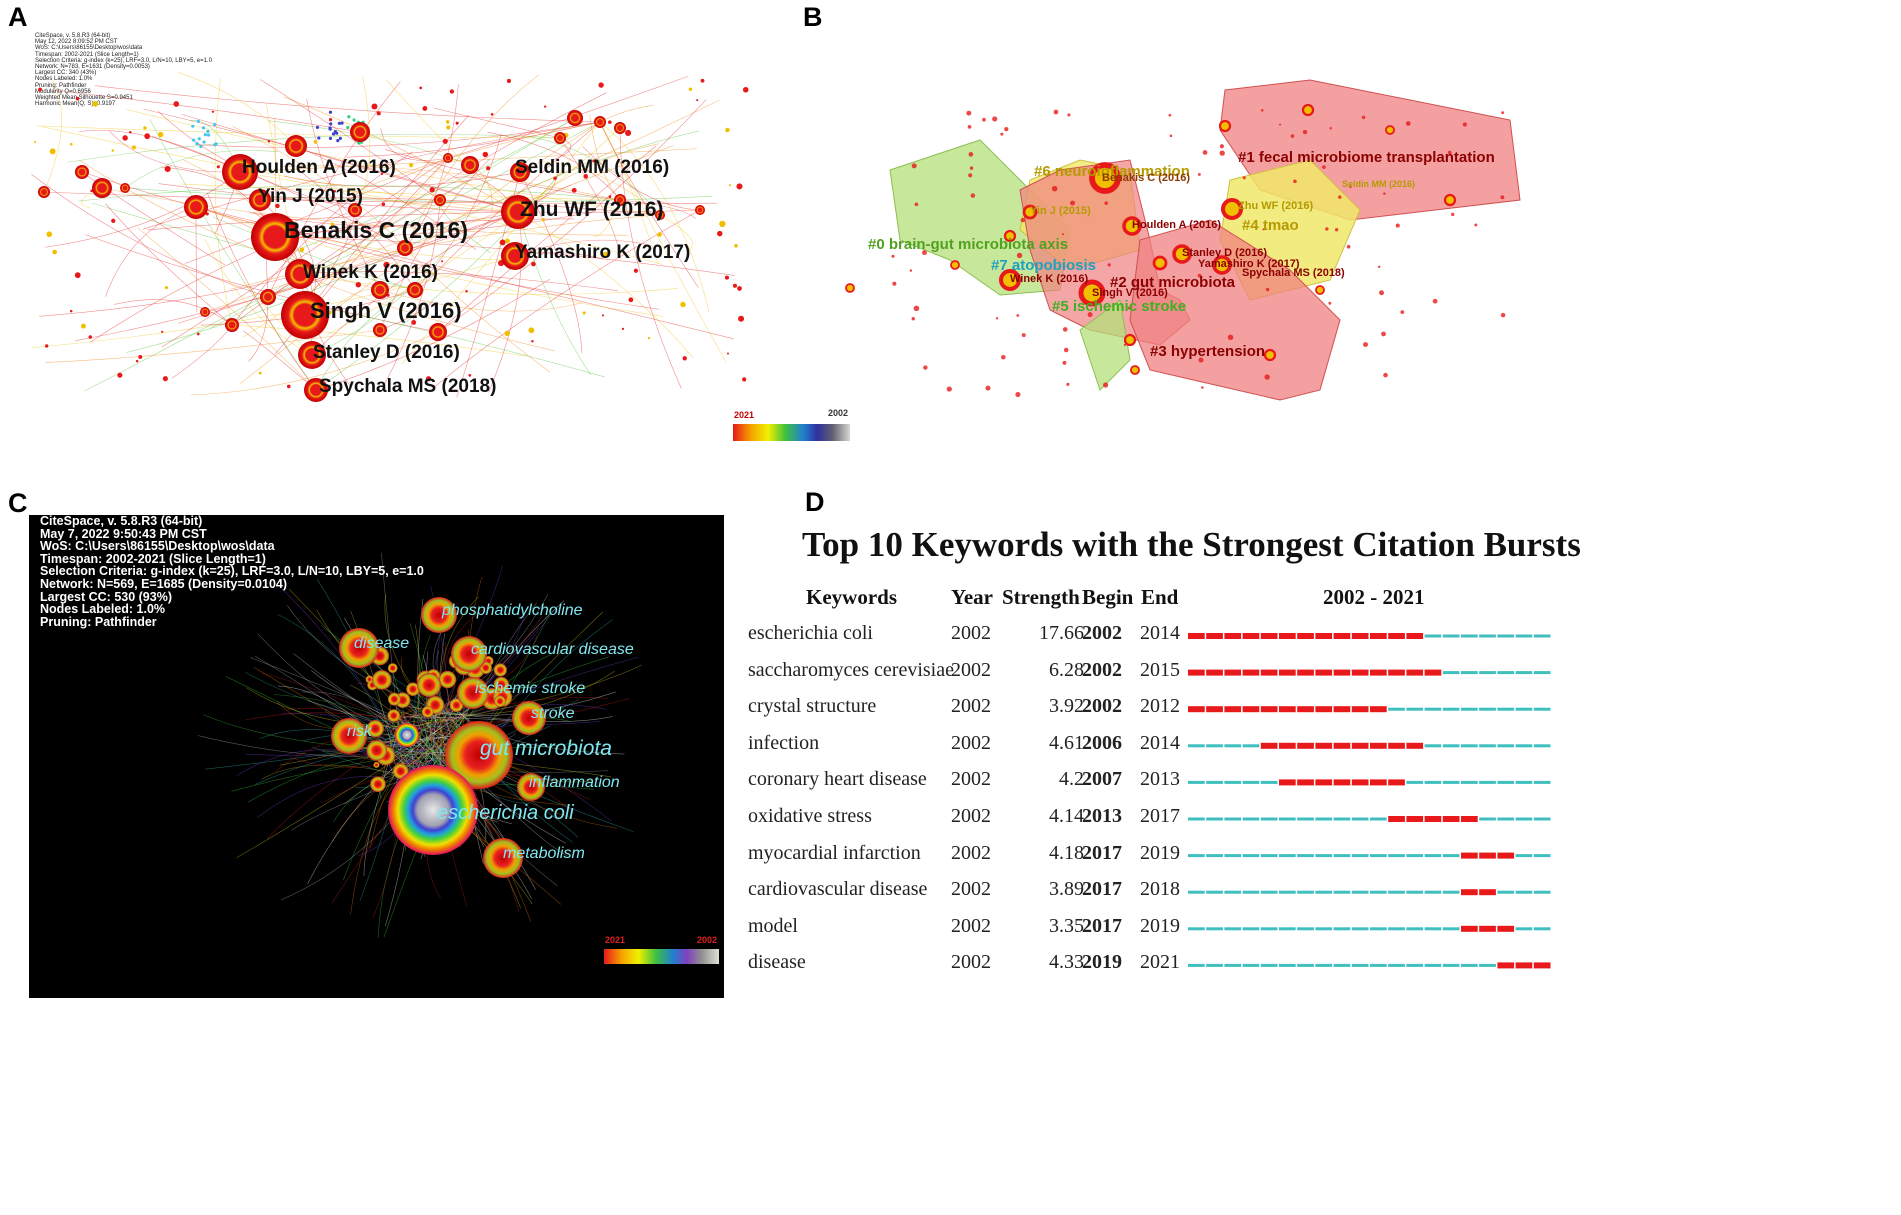 This screenshot has width=1901, height=1215. I want to click on burst-row-keyword: saccharomyces cerevisiae, so click(851, 669).